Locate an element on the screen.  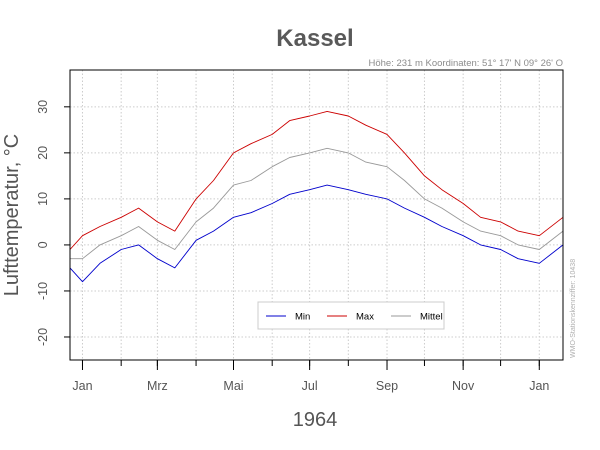
y-axis-label: Lufttemperatur, °C is located at coordinates (12, 215).